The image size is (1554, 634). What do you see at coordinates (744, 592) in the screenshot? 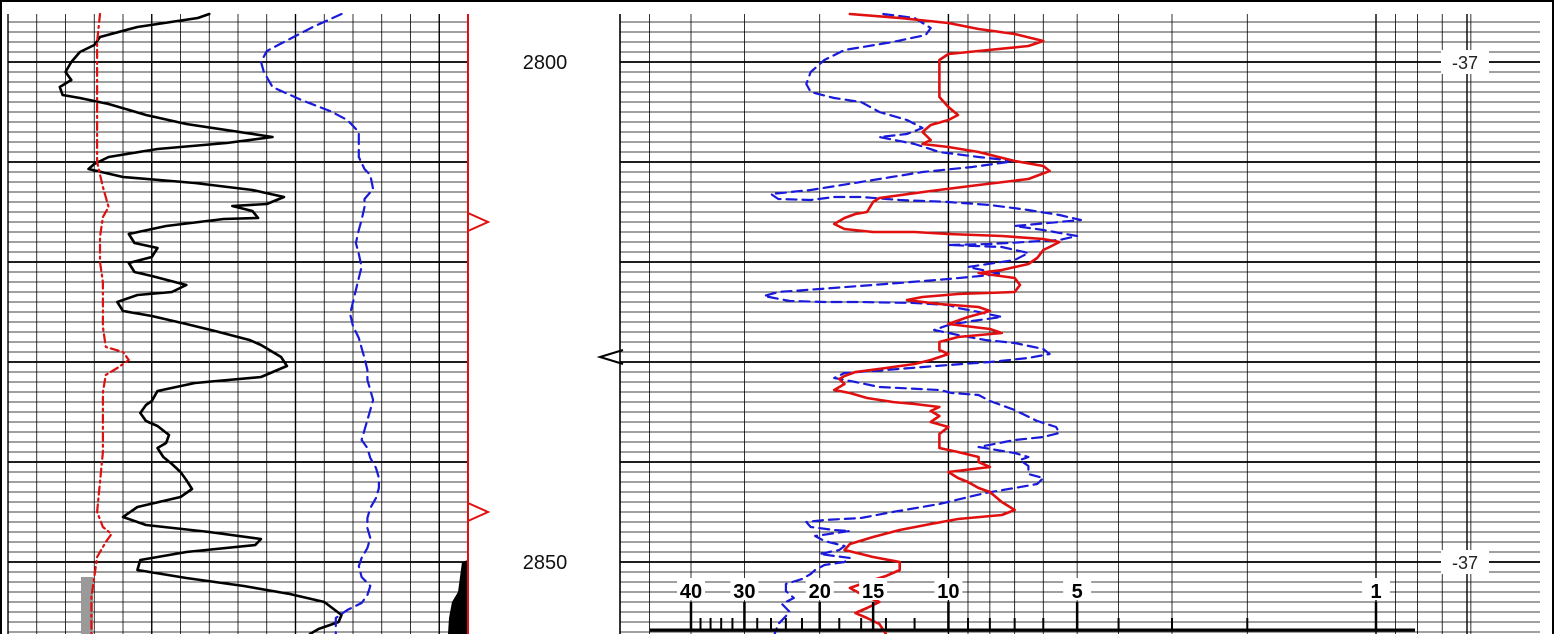
I see `scale-tick-label: 30` at bounding box center [744, 592].